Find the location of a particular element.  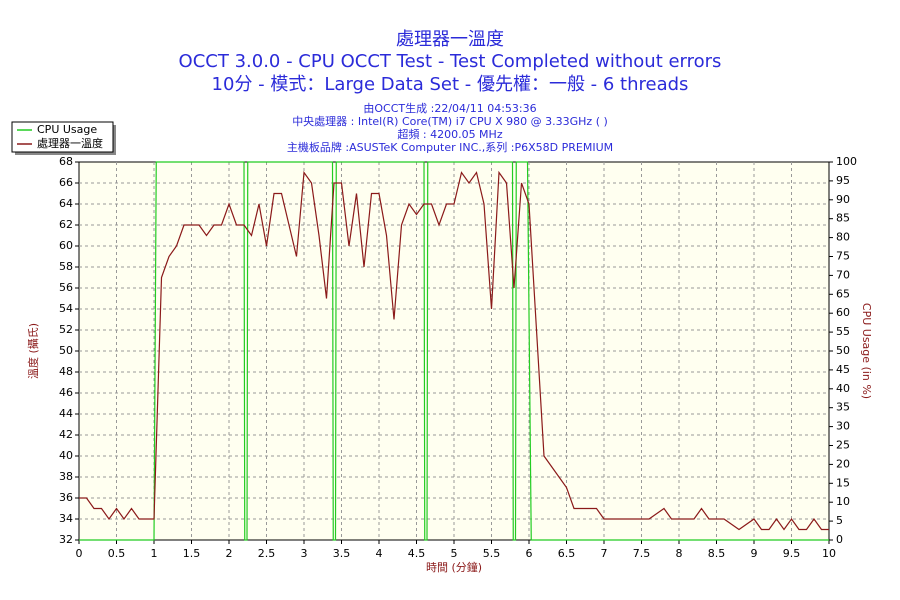

x-tick-label: 9.5 is located at coordinates (792, 553).